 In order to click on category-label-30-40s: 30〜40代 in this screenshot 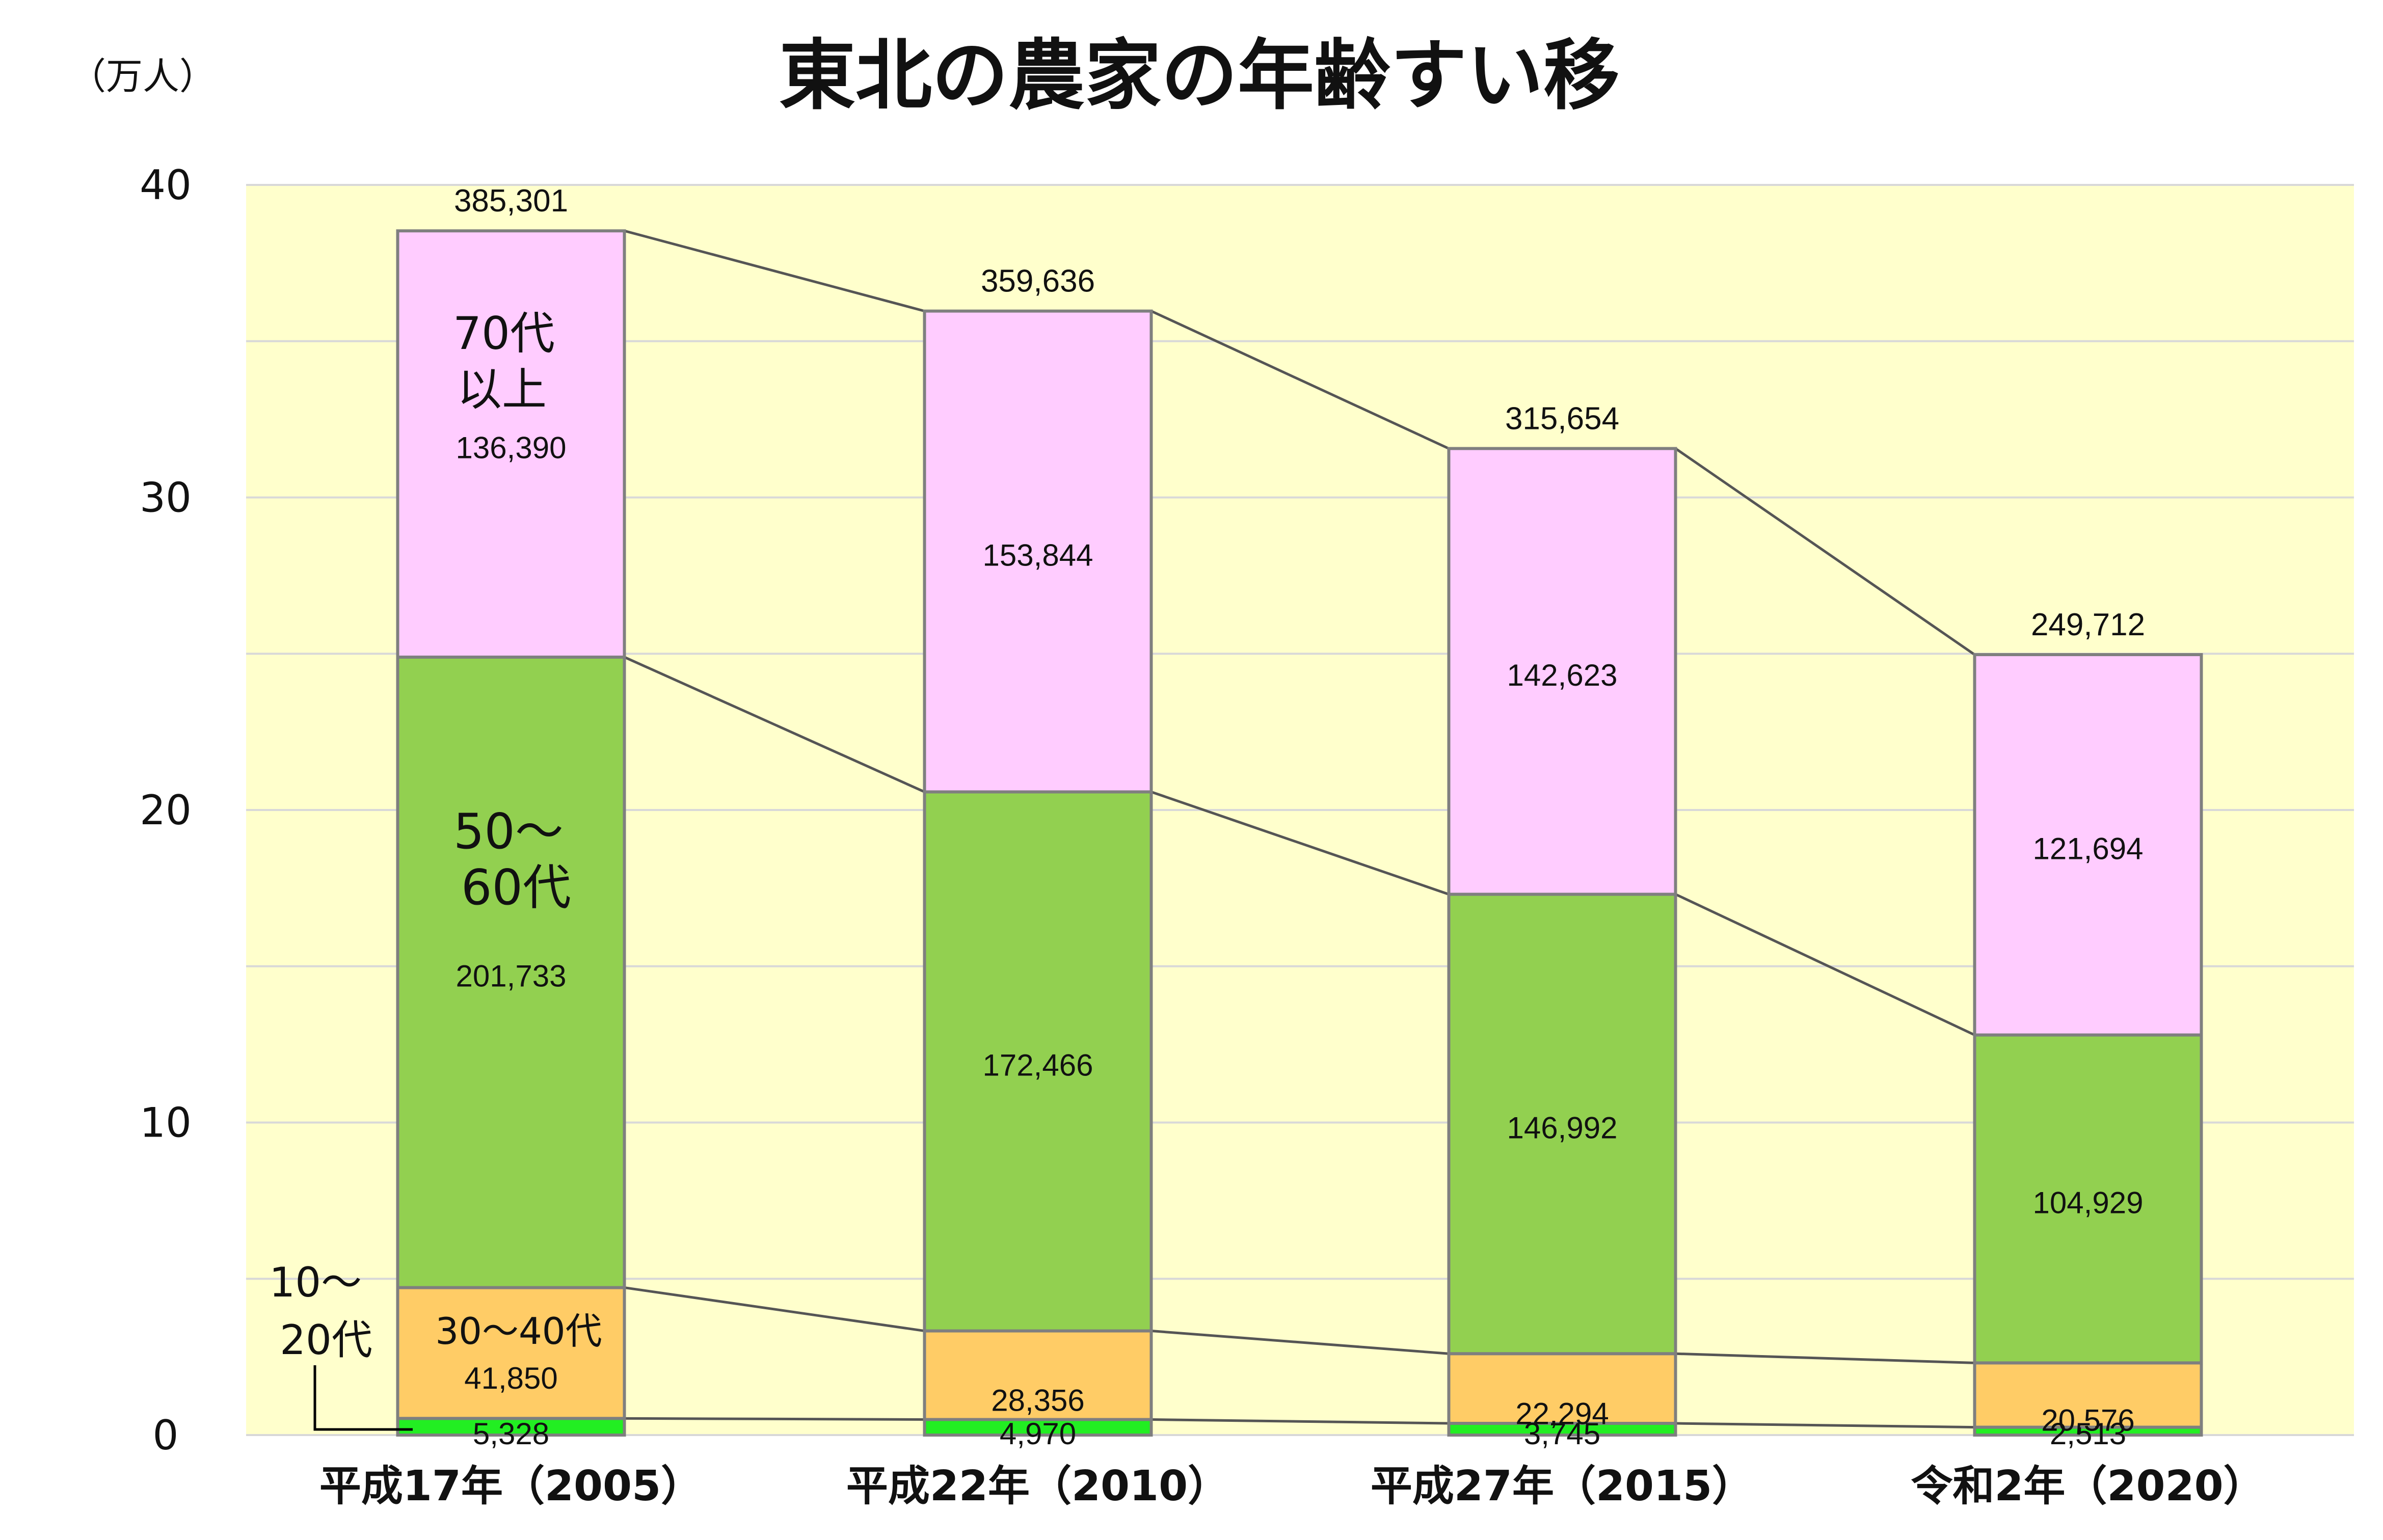, I will do `click(518, 1332)`.